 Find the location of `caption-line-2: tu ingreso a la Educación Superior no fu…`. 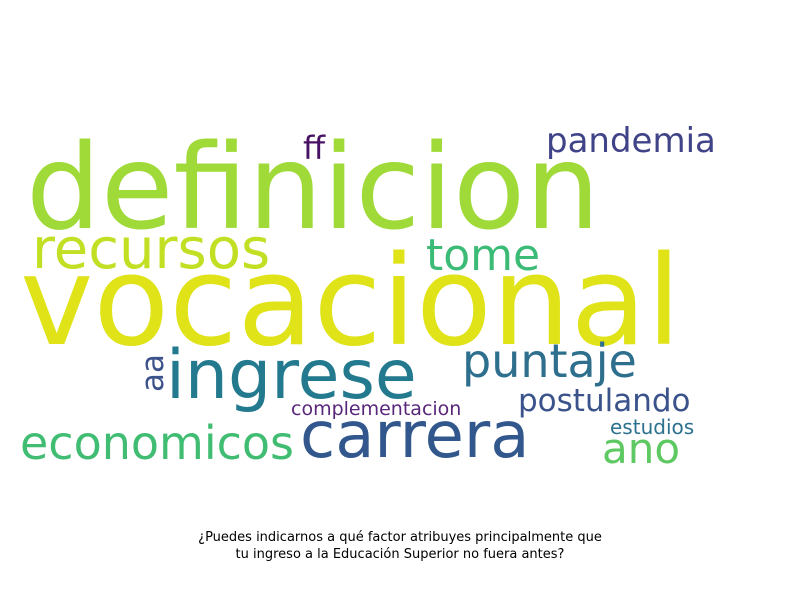

caption-line-2: tu ingreso a la Educación Superior no fu… is located at coordinates (400, 554).